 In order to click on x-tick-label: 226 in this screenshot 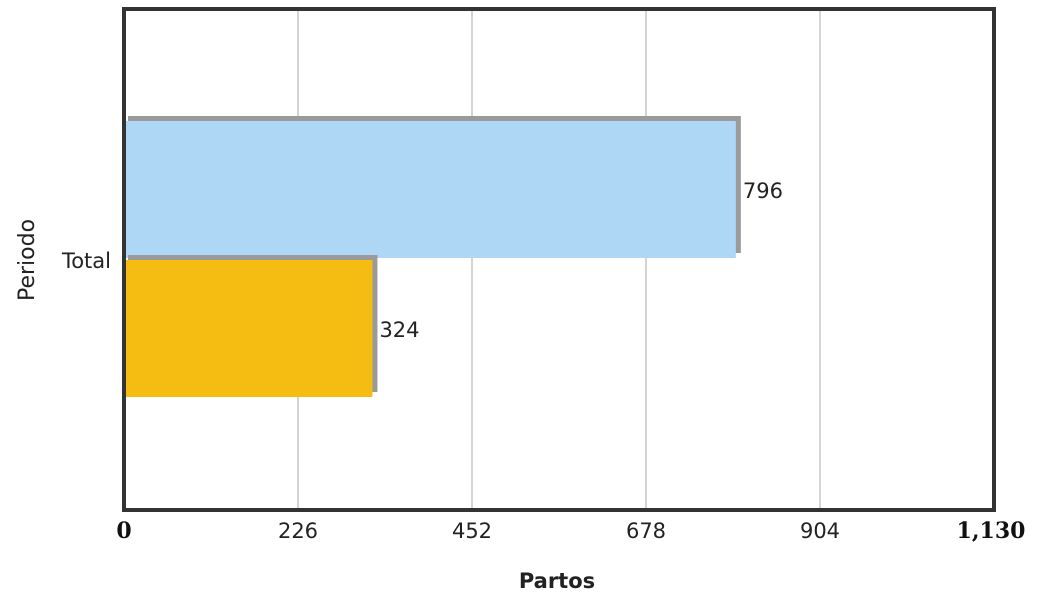, I will do `click(298, 531)`.